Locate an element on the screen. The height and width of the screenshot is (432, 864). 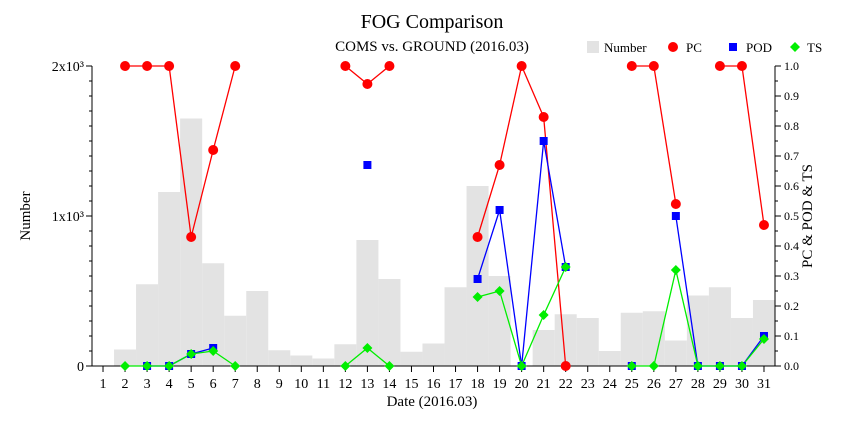
y-right-tick-label: 0.0 is located at coordinates (791, 366).